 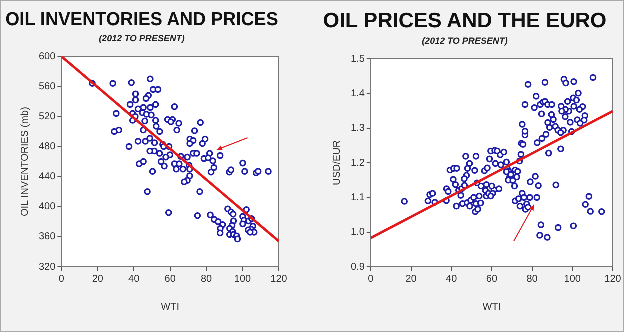 What do you see at coordinates (47, 56) in the screenshot?
I see `y-tick-label: 600` at bounding box center [47, 56].